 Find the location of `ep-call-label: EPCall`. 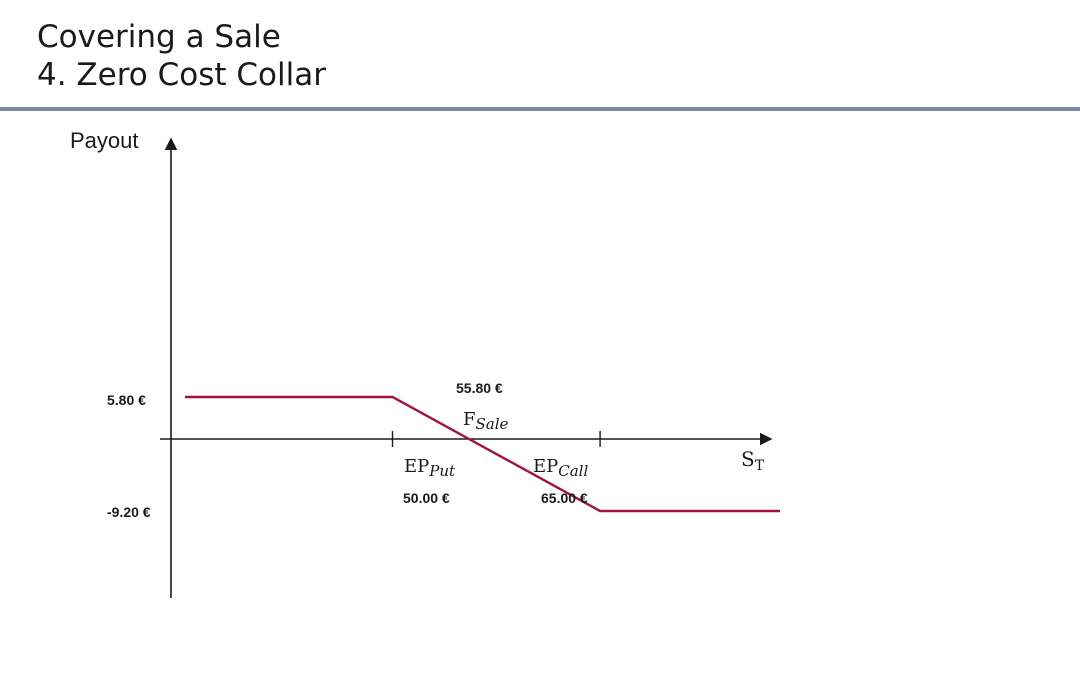

ep-call-label: EPCall is located at coordinates (560, 468).